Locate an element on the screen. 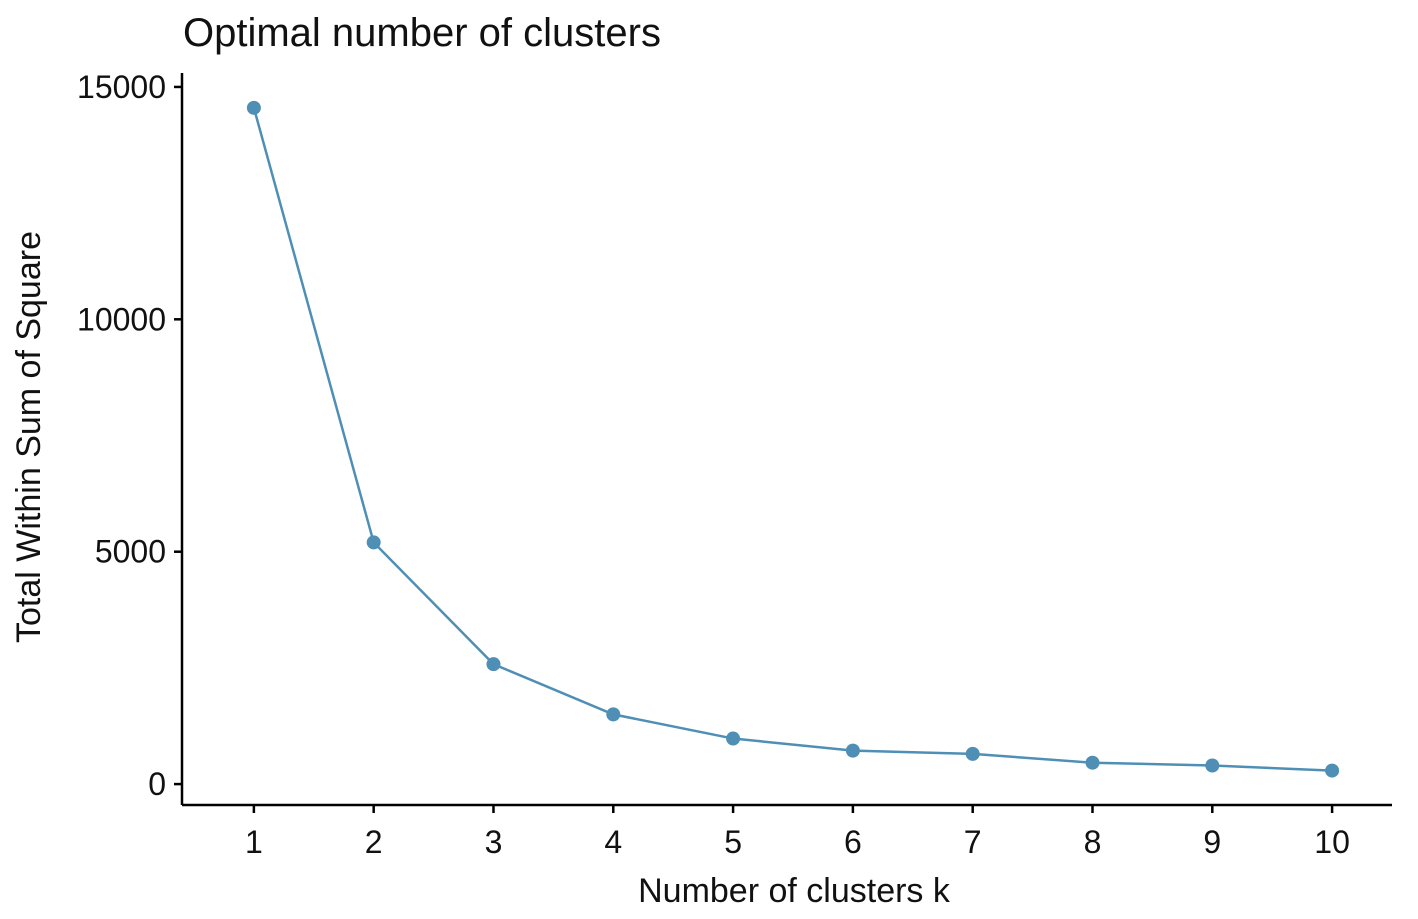 Image resolution: width=1418 pixels, height=919 pixels. chart-title: Optimal number of clusters is located at coordinates (422, 33).